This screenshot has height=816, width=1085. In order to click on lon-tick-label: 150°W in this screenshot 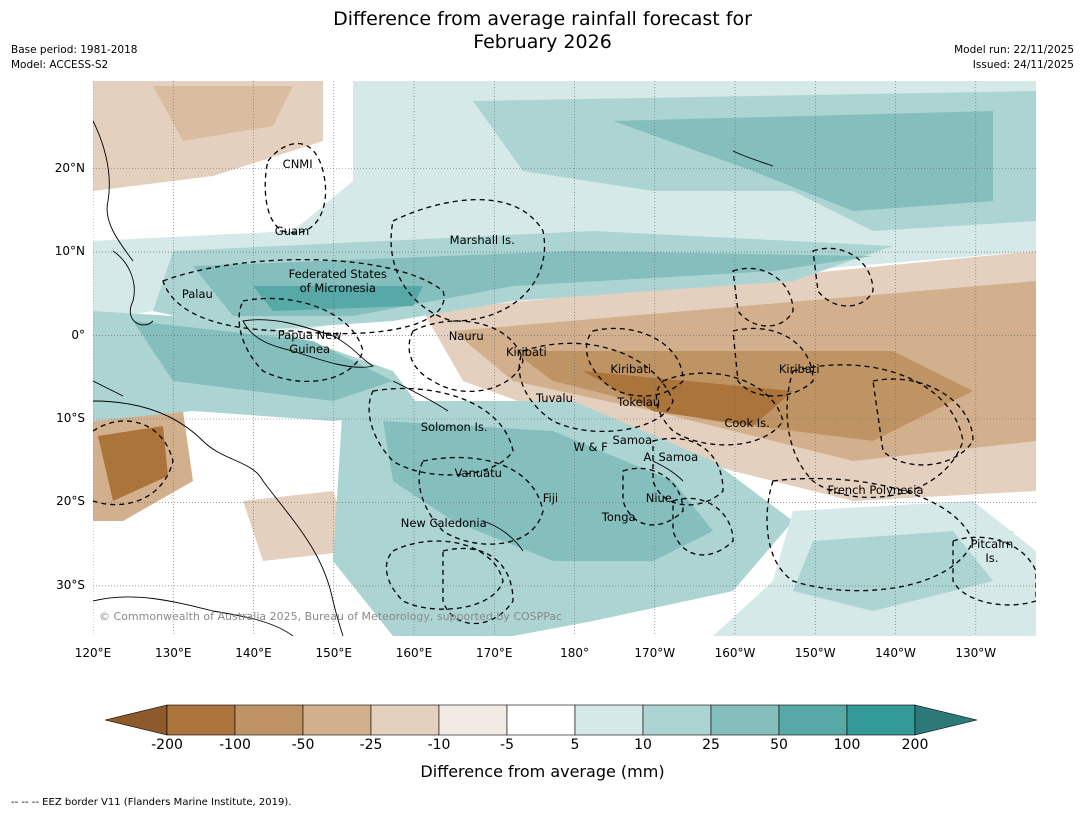, I will do `click(815, 653)`.